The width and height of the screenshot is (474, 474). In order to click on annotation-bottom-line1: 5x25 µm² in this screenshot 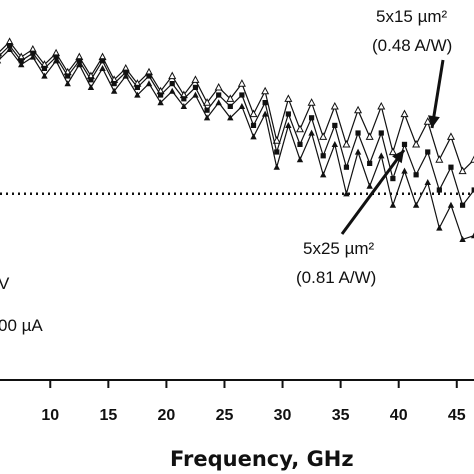, I will do `click(339, 248)`.